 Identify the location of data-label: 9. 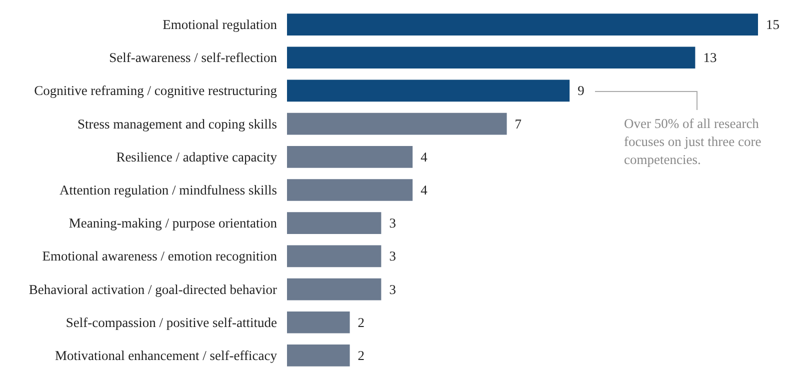
(581, 90).